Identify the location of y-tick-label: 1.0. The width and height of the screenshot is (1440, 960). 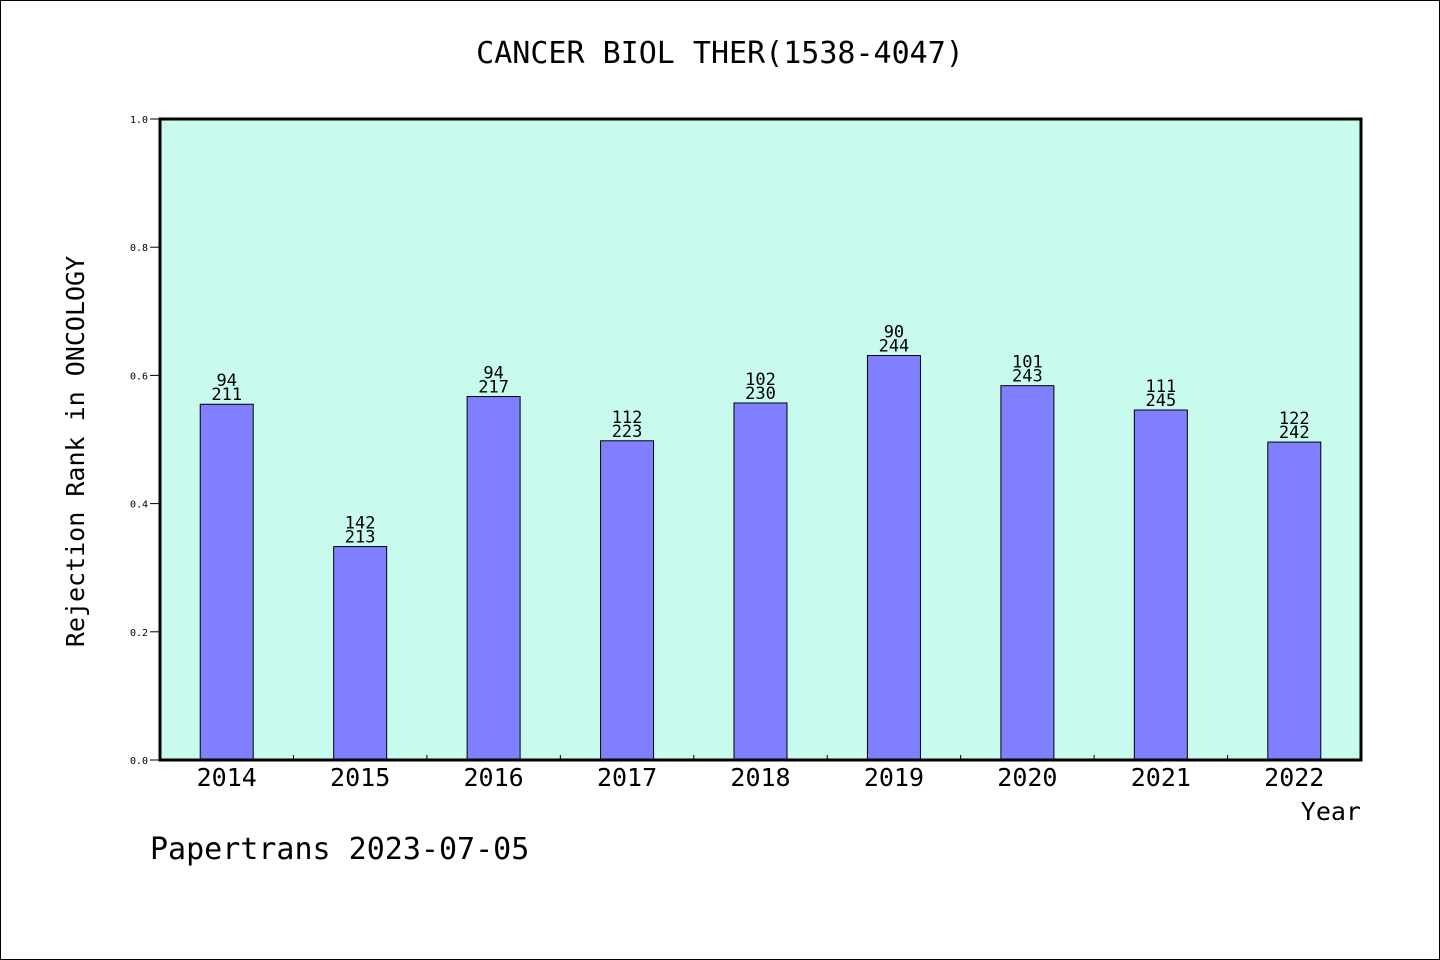
(139, 120).